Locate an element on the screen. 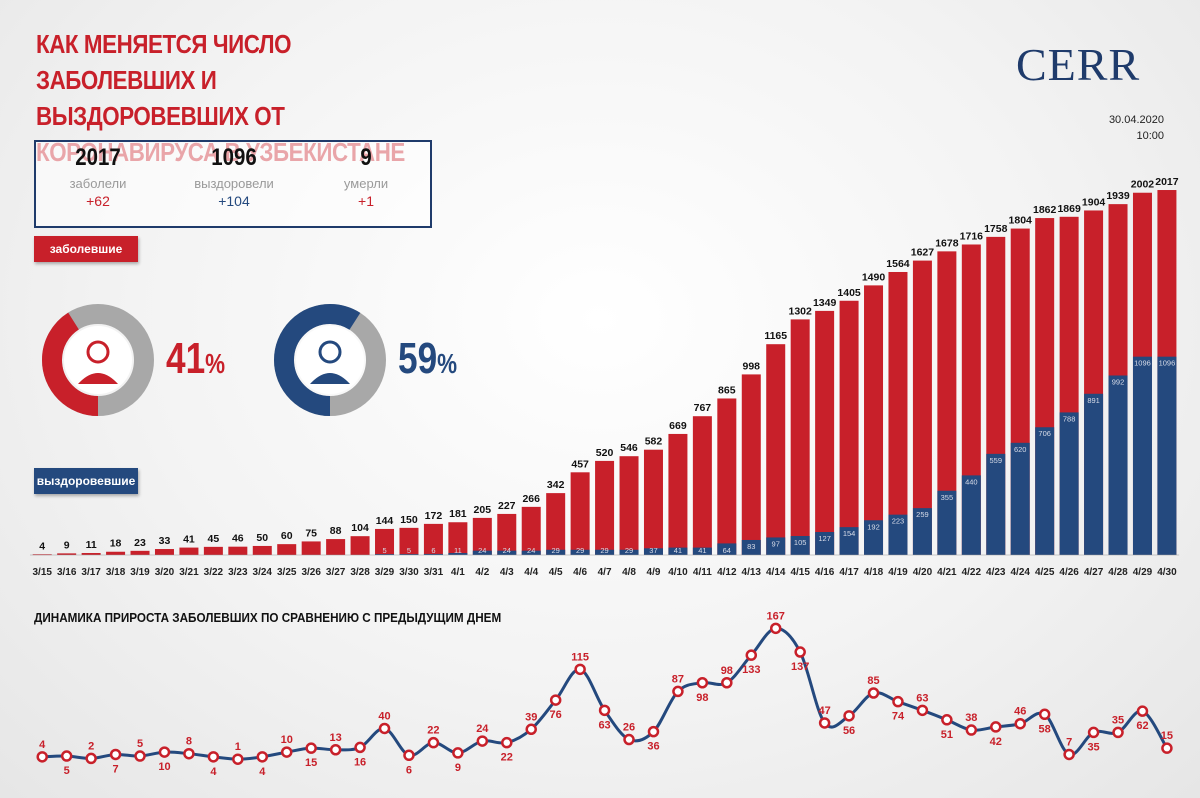  x-tick-label: 4/5 is located at coordinates (556, 572).